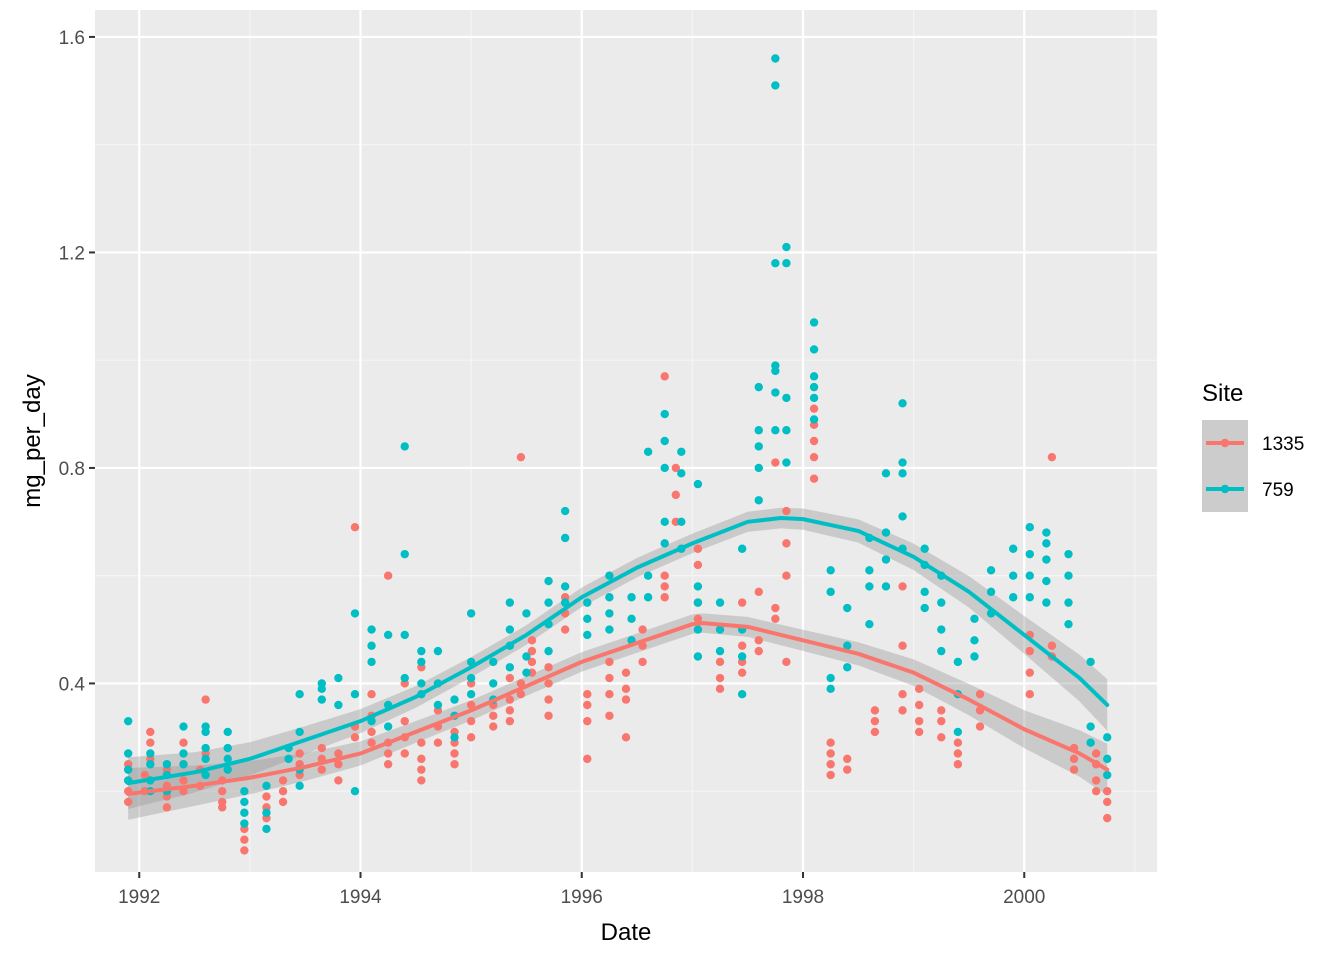  Describe the element at coordinates (32, 440) in the screenshot. I see `y-axis-title: mg_per_day` at that location.